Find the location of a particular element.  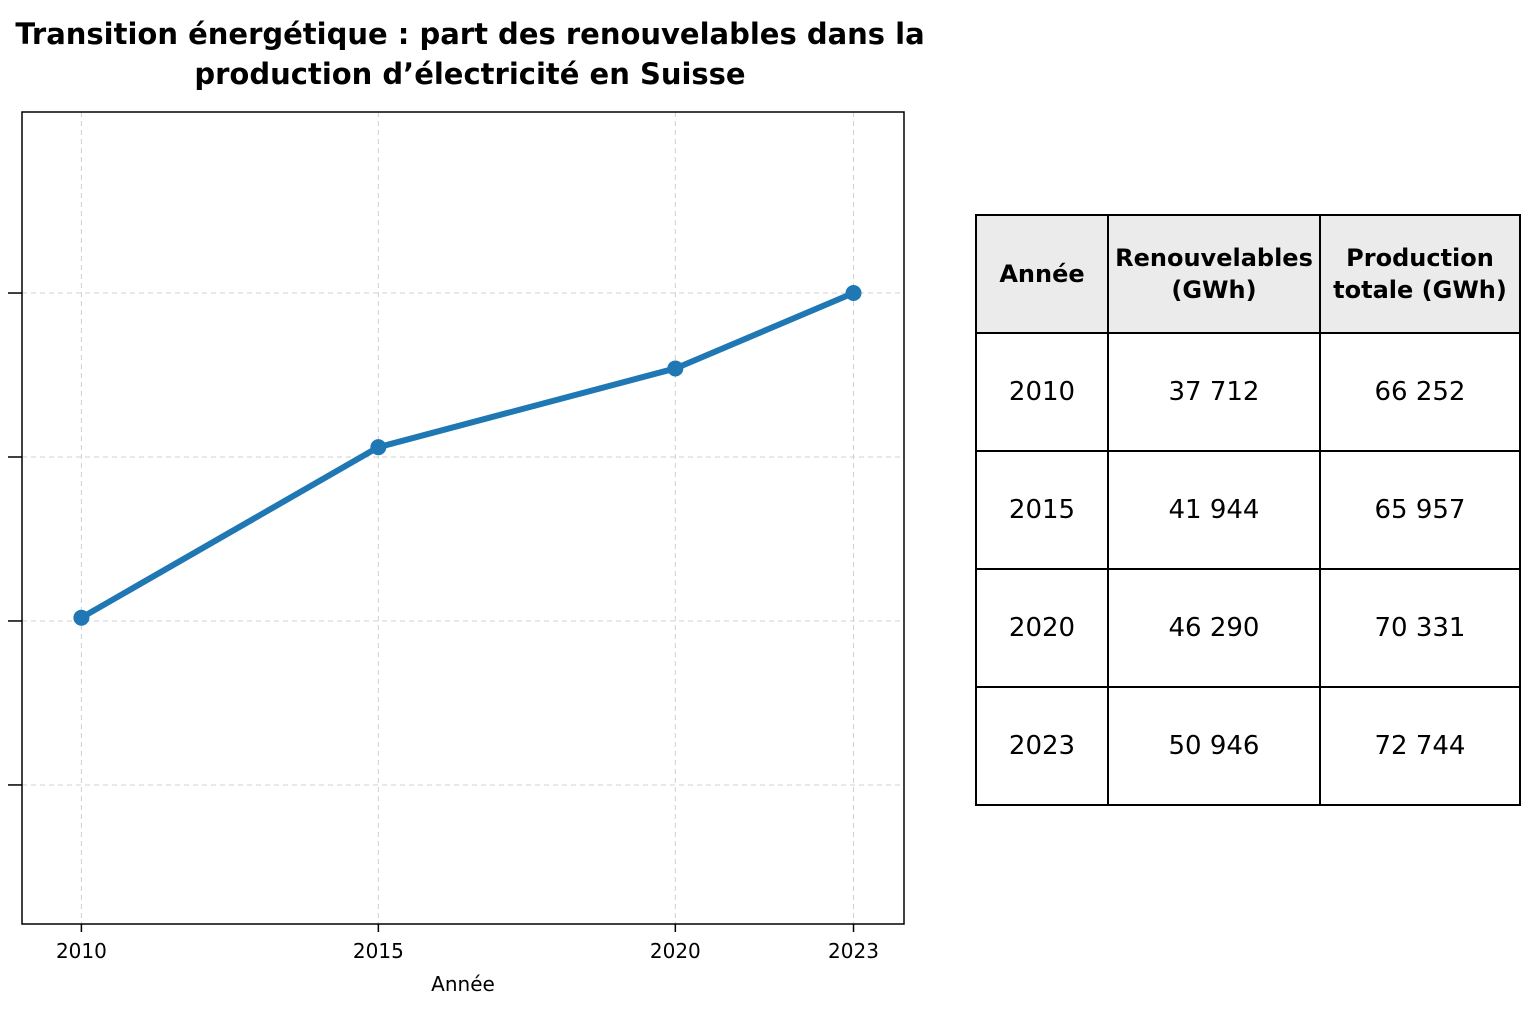

table-cell: 70 331 is located at coordinates (1420, 628).